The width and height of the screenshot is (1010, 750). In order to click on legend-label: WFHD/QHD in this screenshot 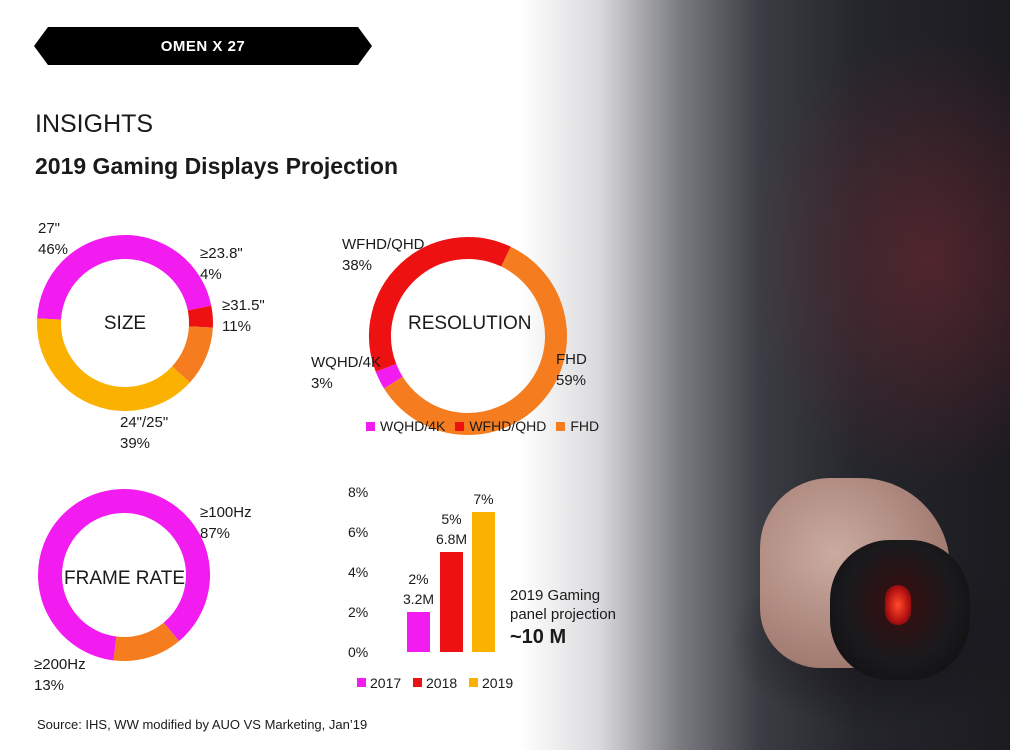, I will do `click(508, 426)`.